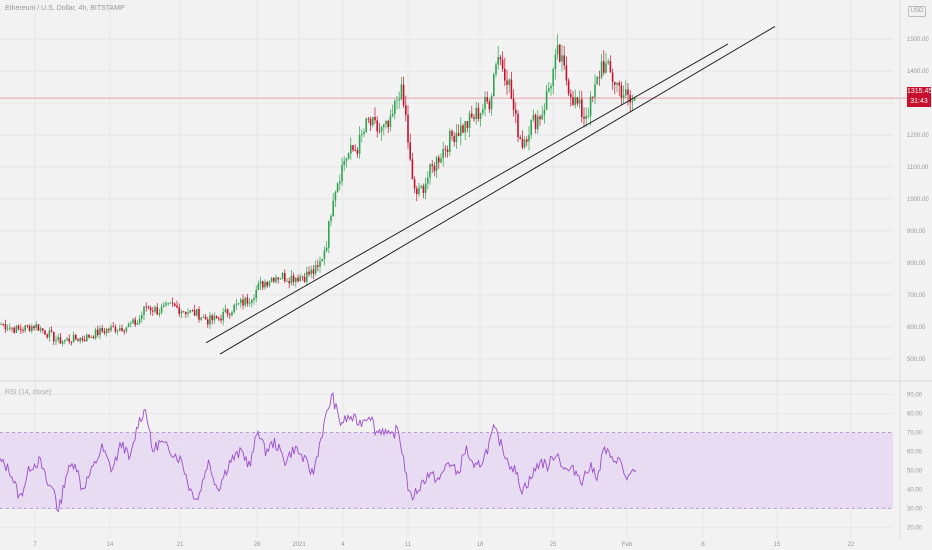  Describe the element at coordinates (919, 92) in the screenshot. I see `price-tag: 1315.45` at that location.